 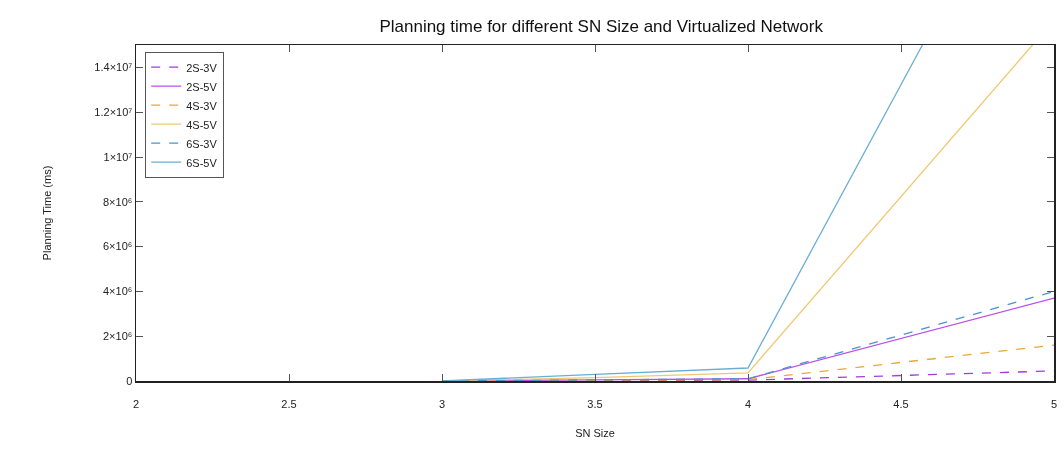 I want to click on y-tick-label: 2×10⁶, so click(x=117, y=336).